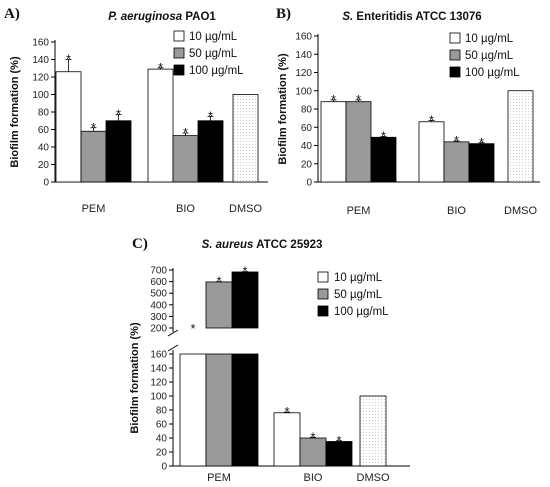 The image size is (550, 487). What do you see at coordinates (158, 282) in the screenshot?
I see `y-tick-label: 600` at bounding box center [158, 282].